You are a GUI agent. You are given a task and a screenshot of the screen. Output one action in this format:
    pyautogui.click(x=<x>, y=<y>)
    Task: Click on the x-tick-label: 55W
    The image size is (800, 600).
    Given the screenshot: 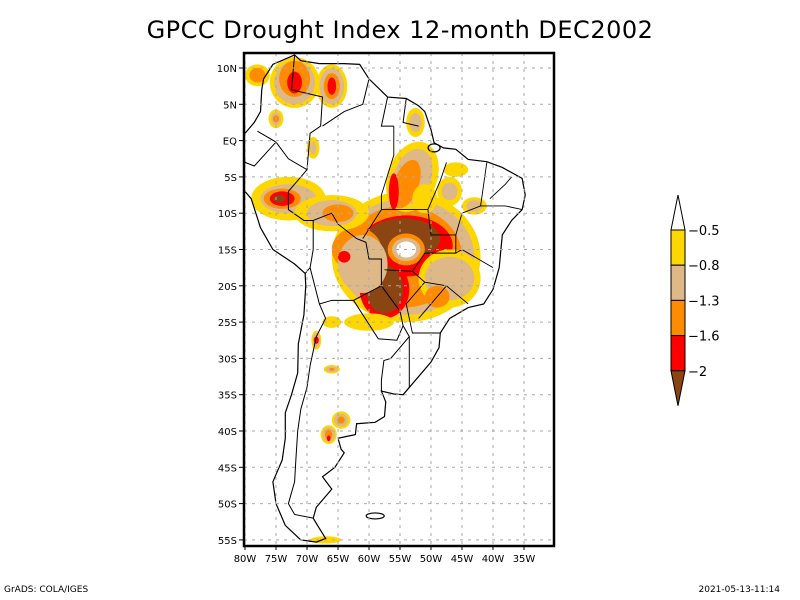 What is the action you would take?
    pyautogui.click(x=400, y=559)
    